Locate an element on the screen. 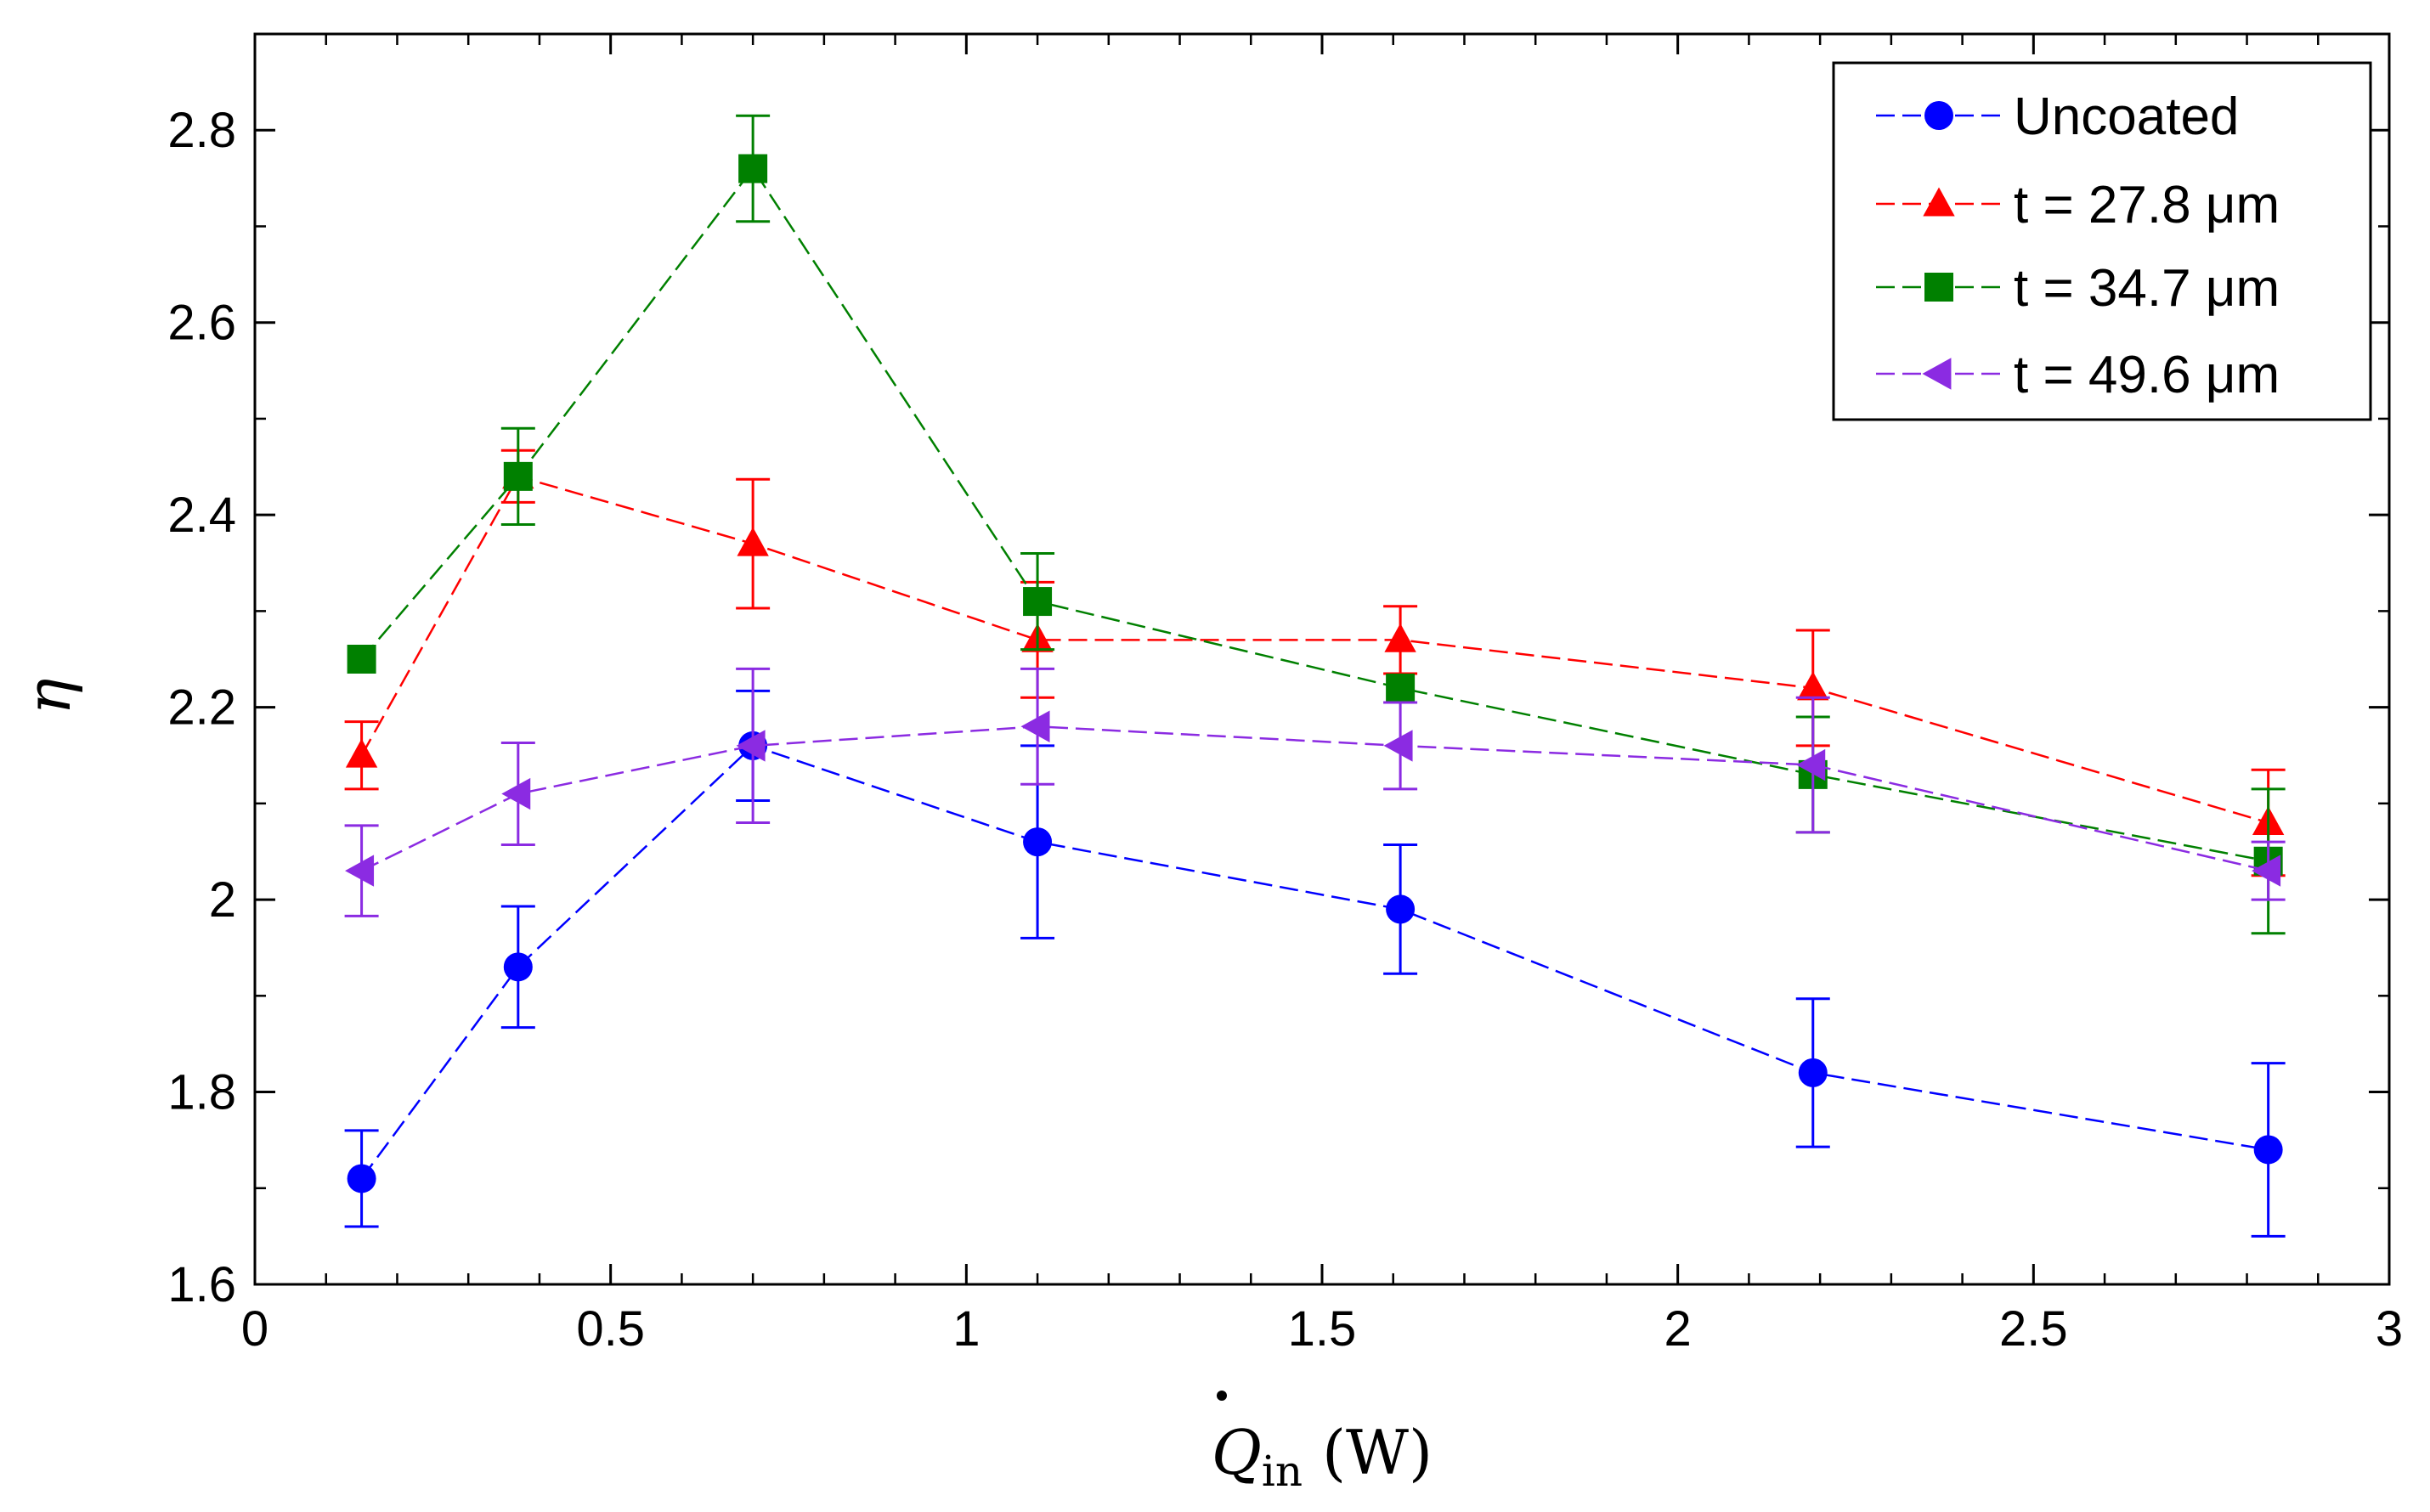 The image size is (2430, 1512). legend-entry: Uncoated is located at coordinates (2057, 116).